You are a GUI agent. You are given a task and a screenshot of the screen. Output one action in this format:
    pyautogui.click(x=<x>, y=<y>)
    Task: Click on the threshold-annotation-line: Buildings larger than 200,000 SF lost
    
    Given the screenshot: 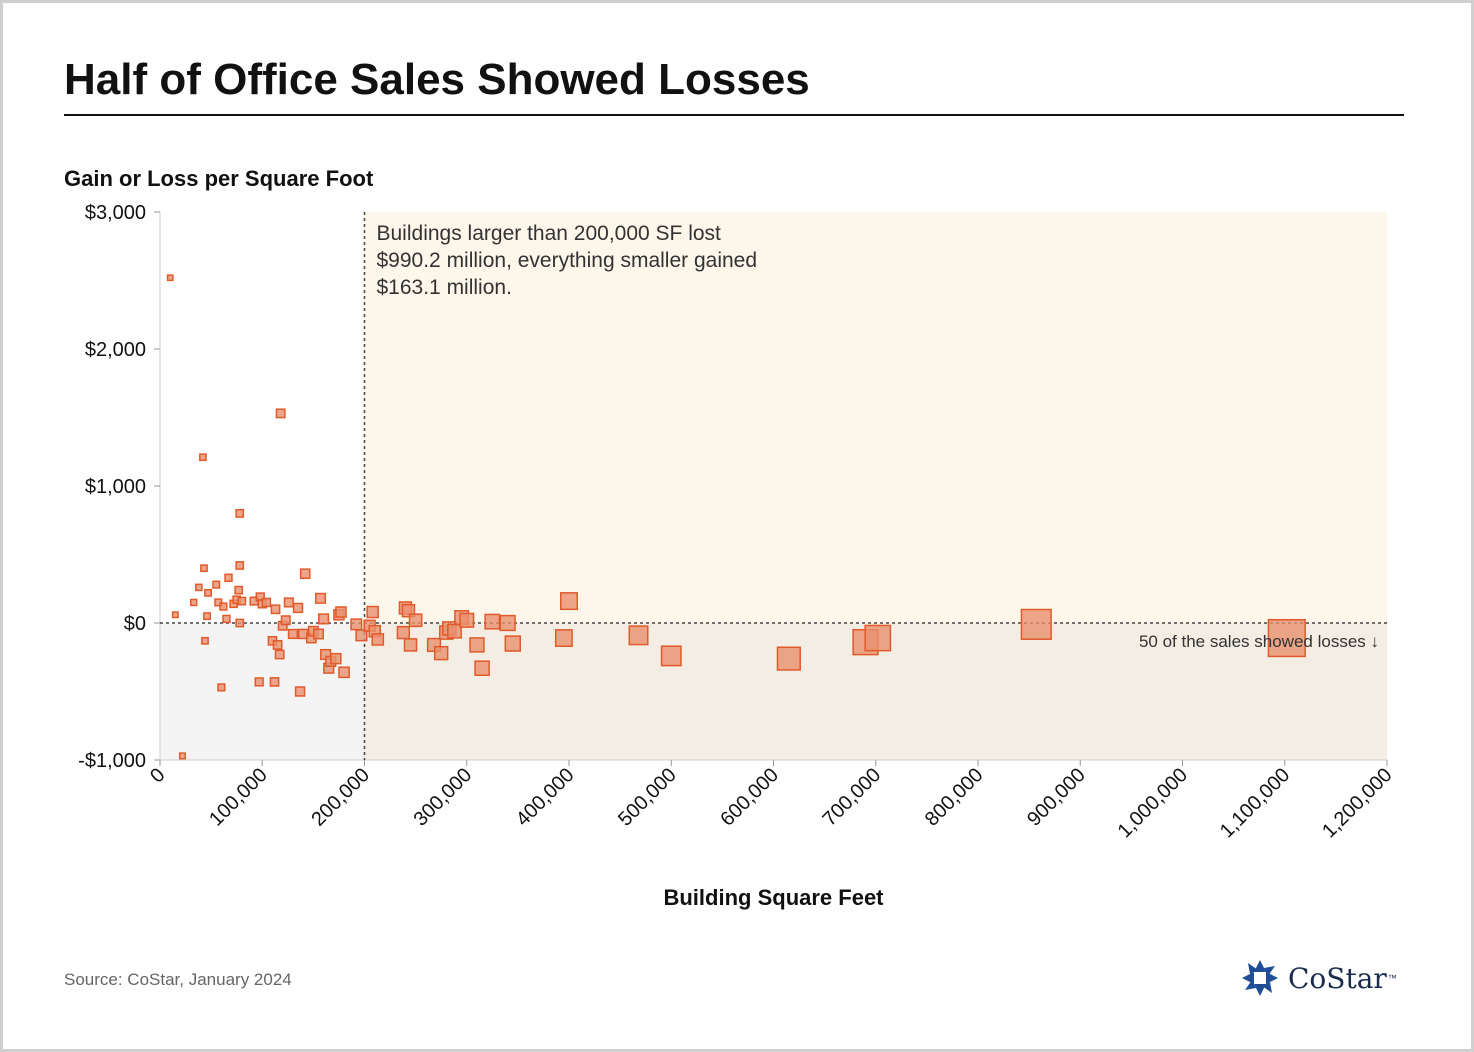 What is the action you would take?
    pyautogui.click(x=549, y=233)
    